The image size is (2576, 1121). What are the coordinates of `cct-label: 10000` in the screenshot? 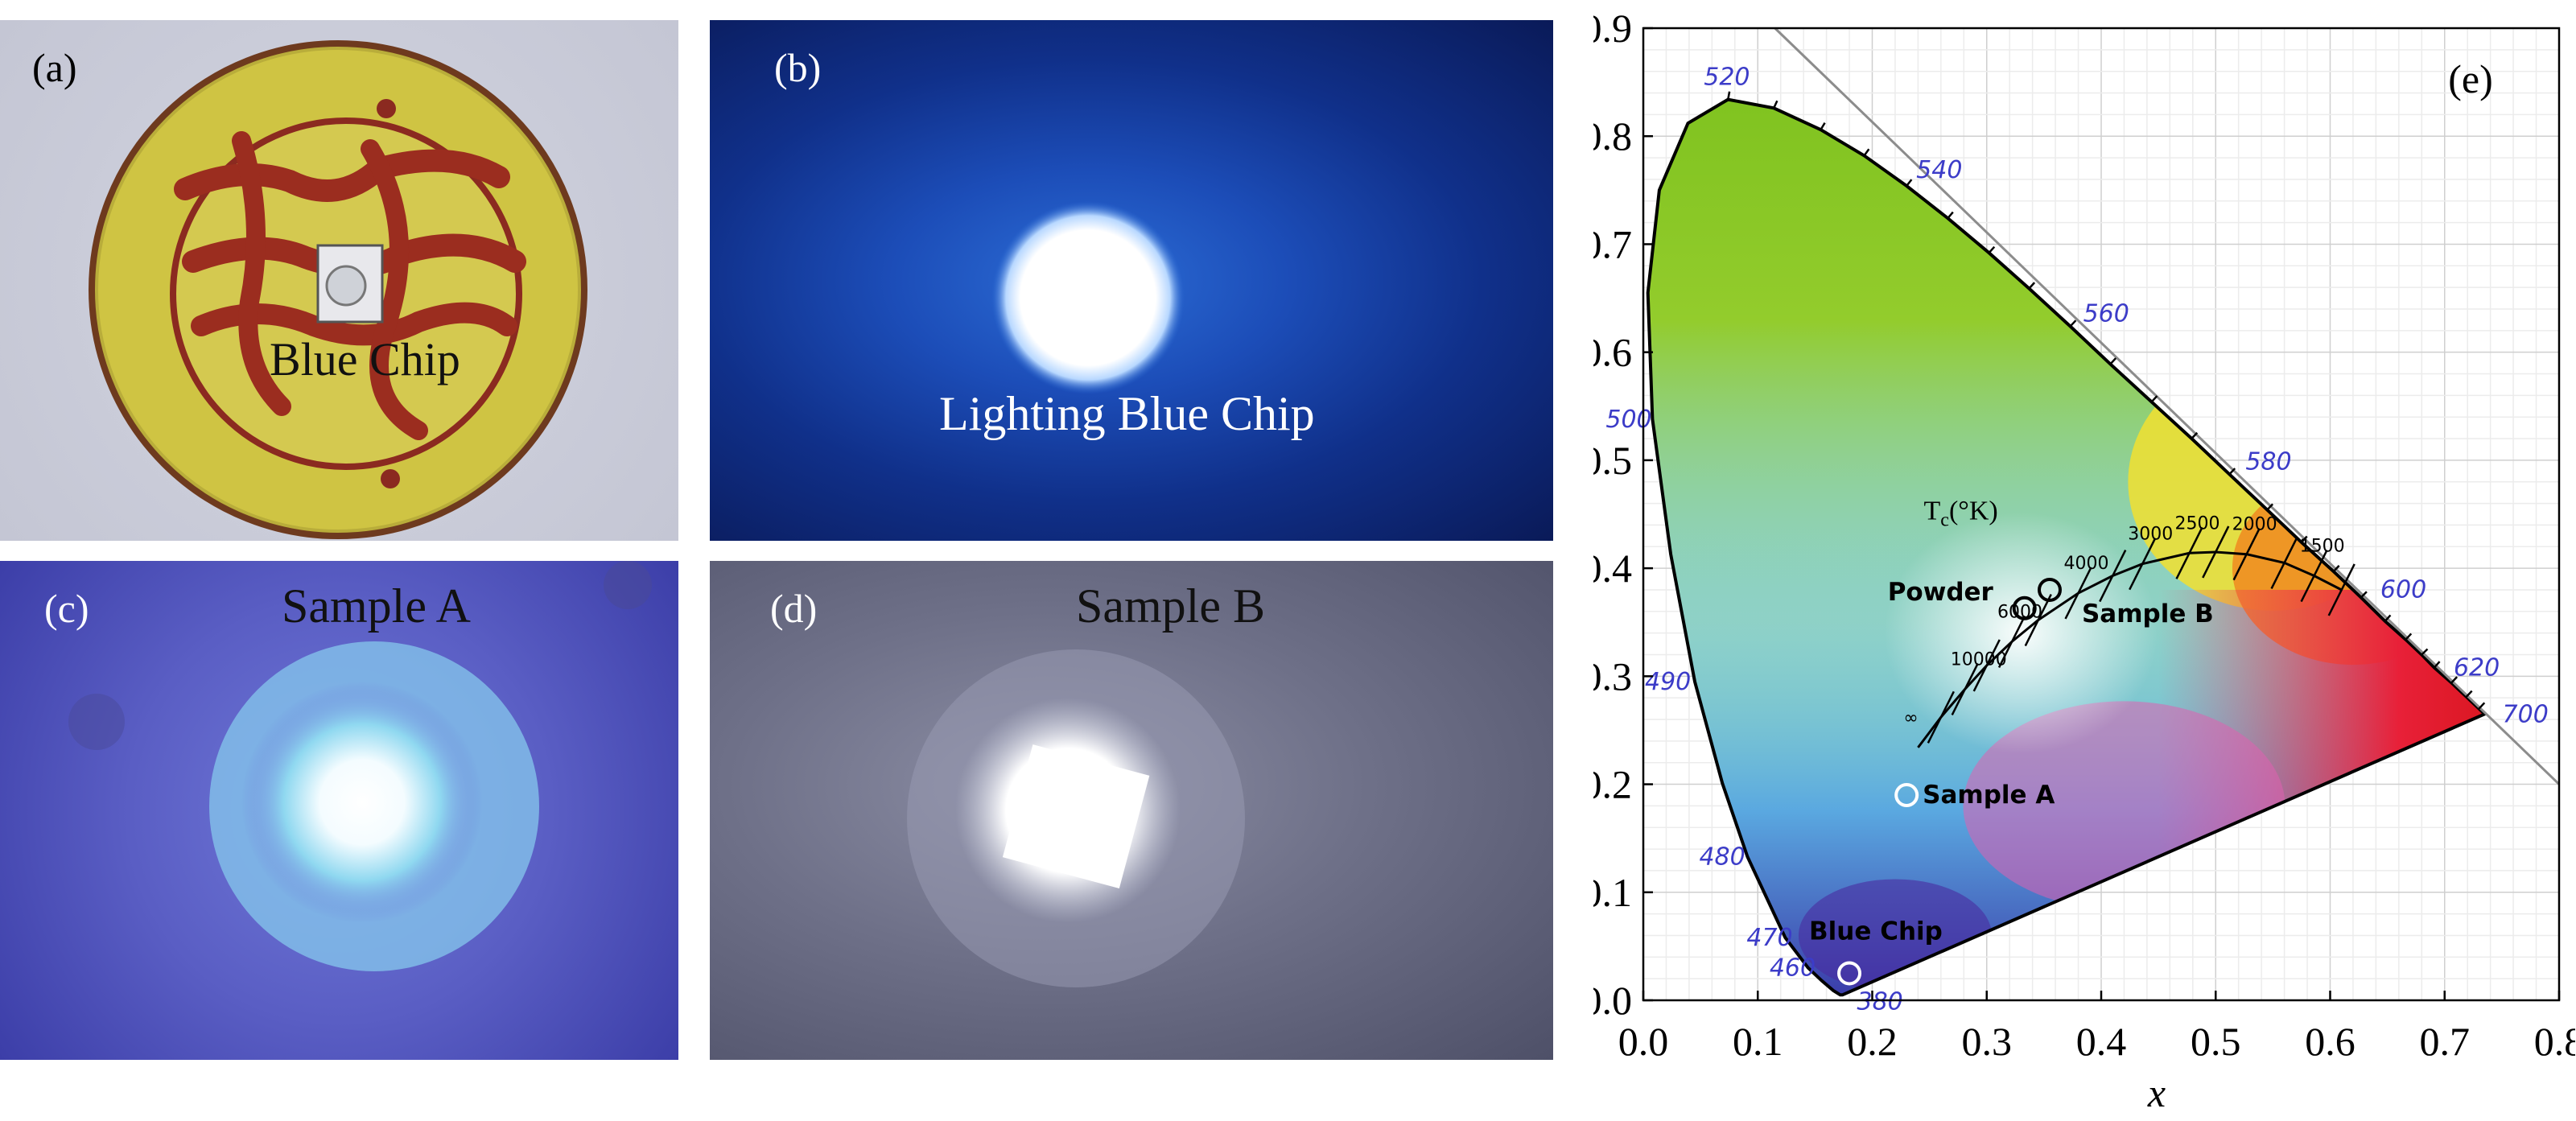 It's located at (1979, 659).